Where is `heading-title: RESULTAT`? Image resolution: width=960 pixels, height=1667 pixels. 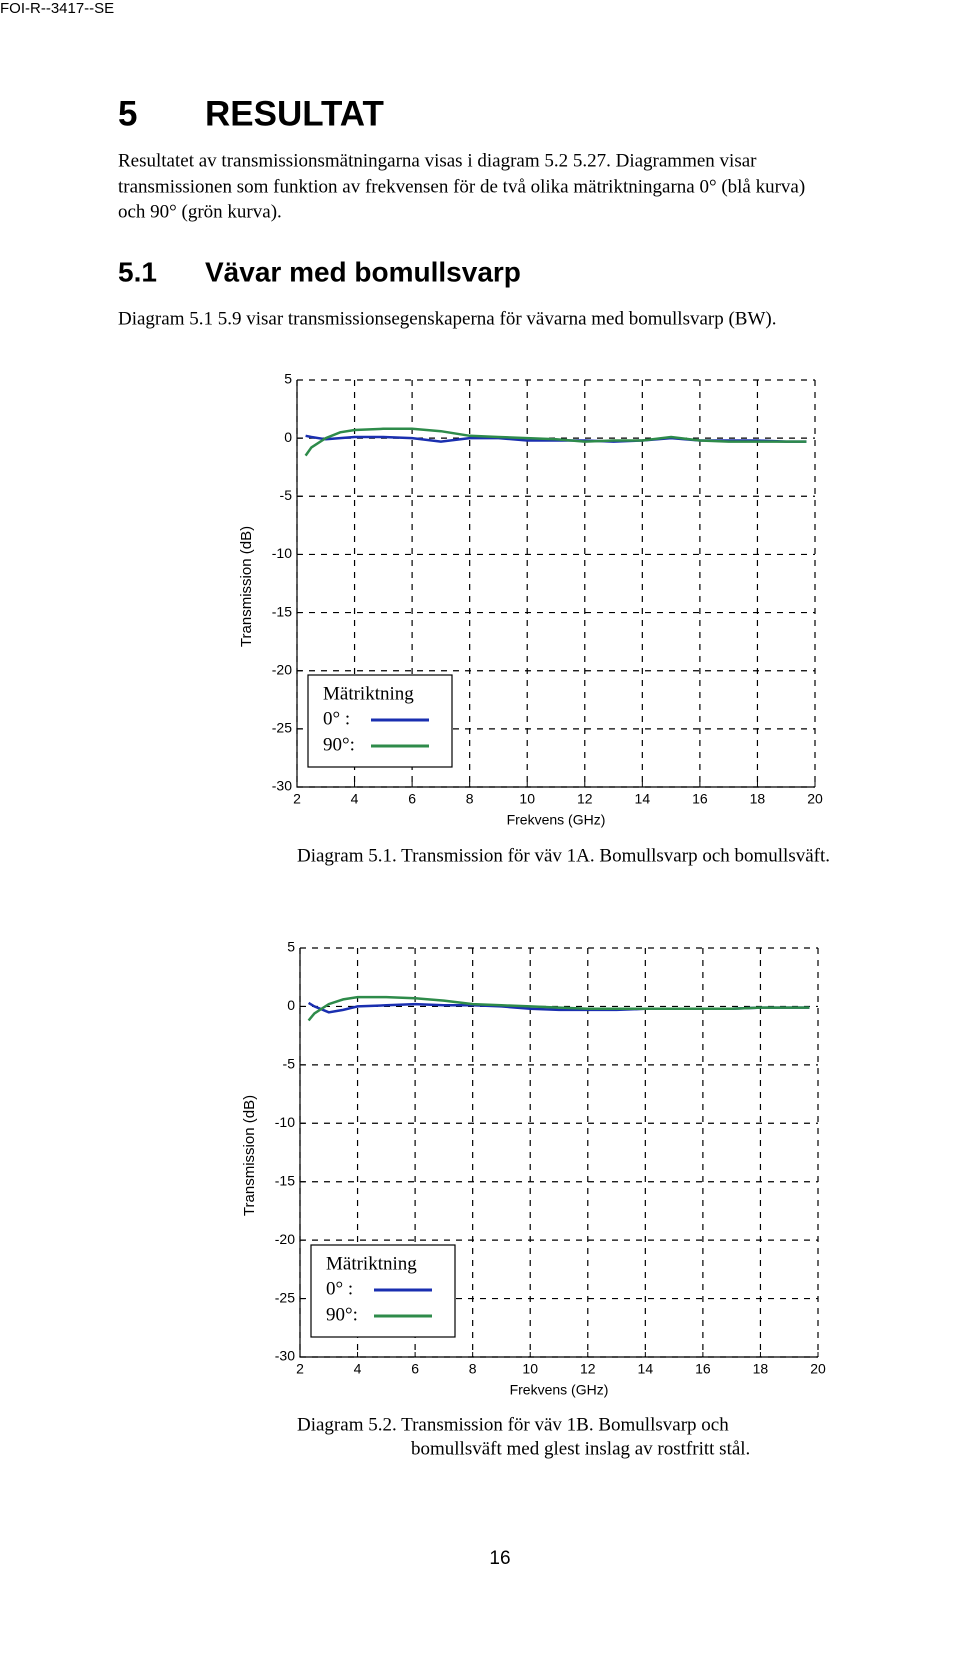
heading-title: RESULTAT is located at coordinates (294, 113).